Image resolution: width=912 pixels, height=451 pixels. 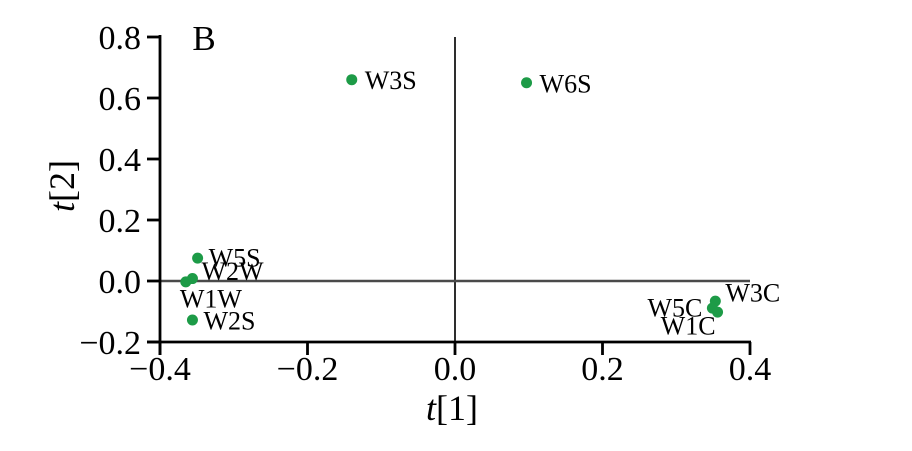 I want to click on point-label: W5S, so click(x=235, y=258).